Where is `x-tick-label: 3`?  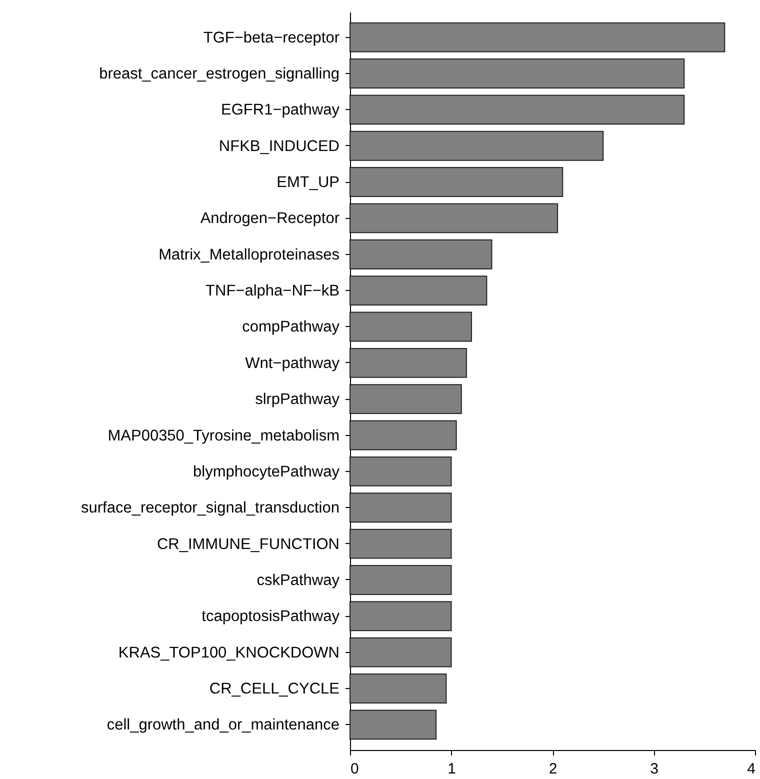 x-tick-label: 3 is located at coordinates (654, 769).